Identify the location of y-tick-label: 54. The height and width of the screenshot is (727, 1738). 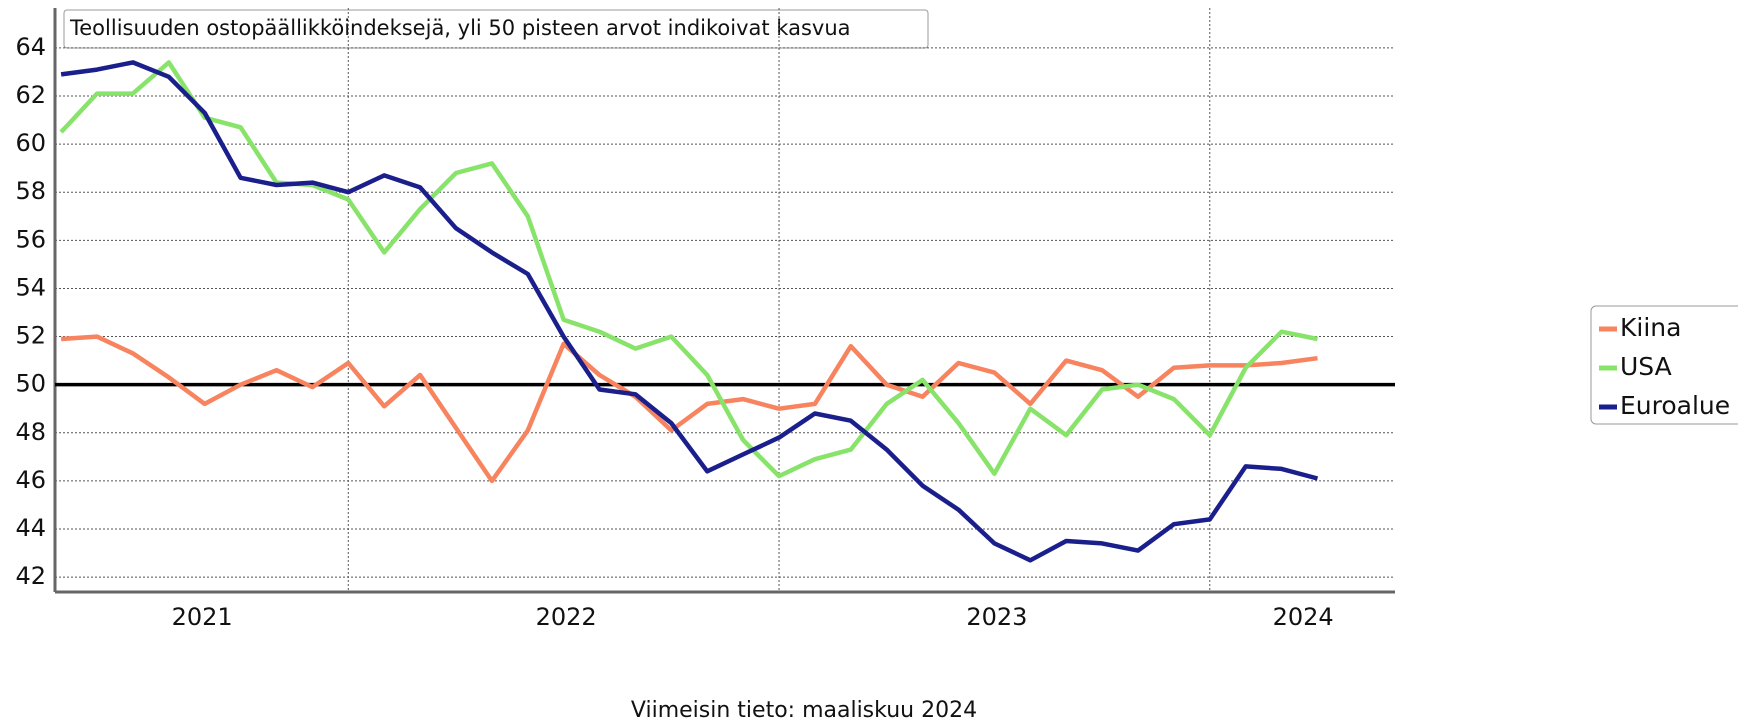
(30, 287).